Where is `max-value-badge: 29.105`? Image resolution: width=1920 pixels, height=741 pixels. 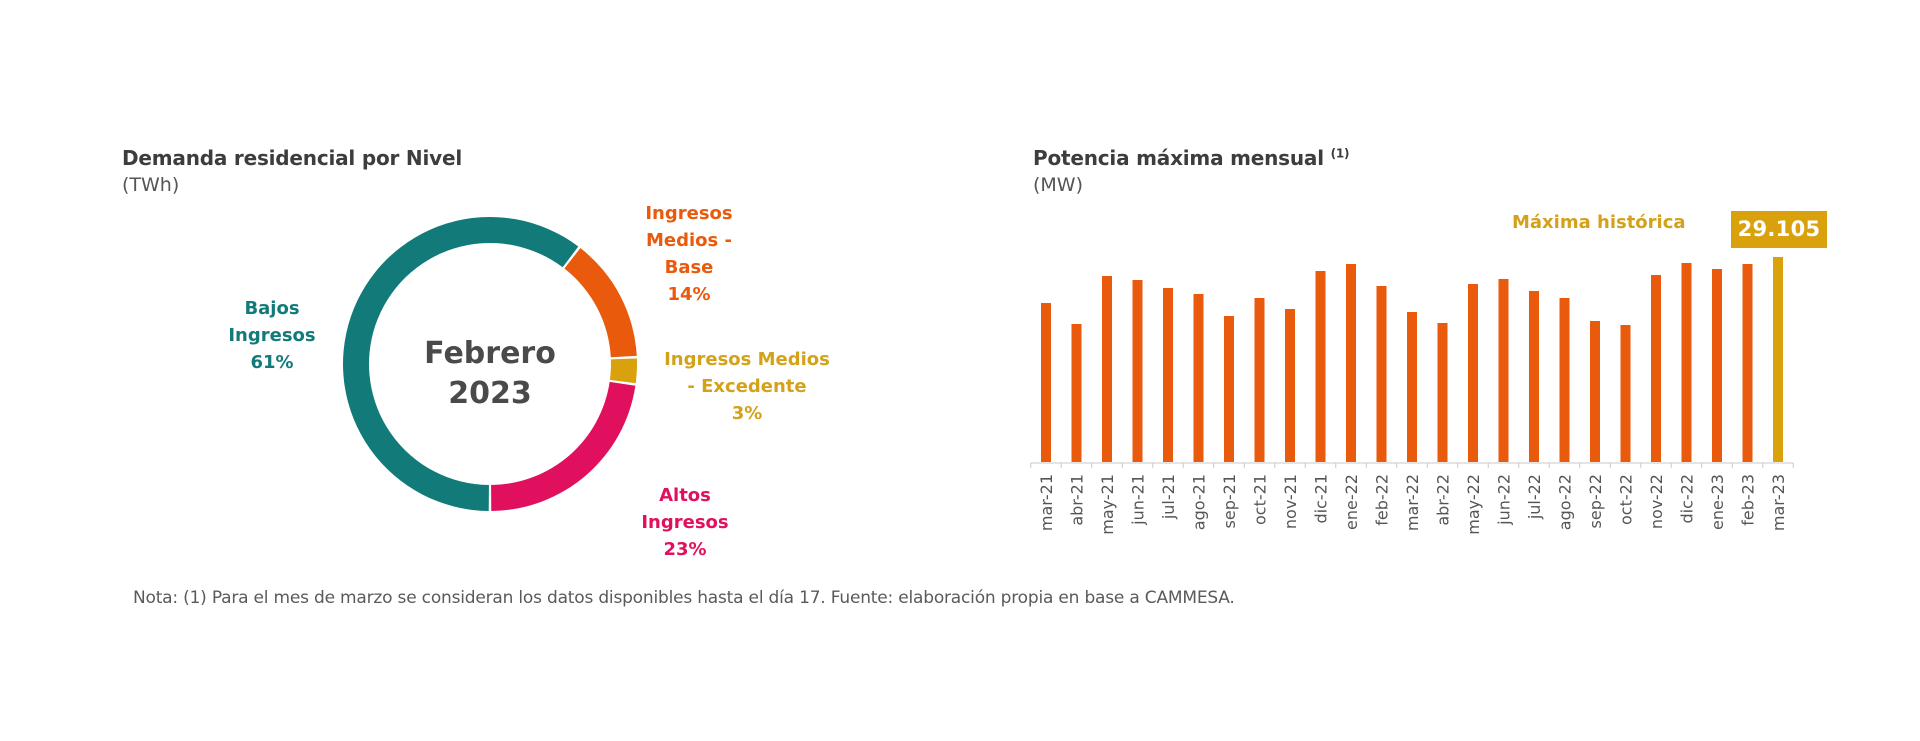 max-value-badge: 29.105 is located at coordinates (1779, 229).